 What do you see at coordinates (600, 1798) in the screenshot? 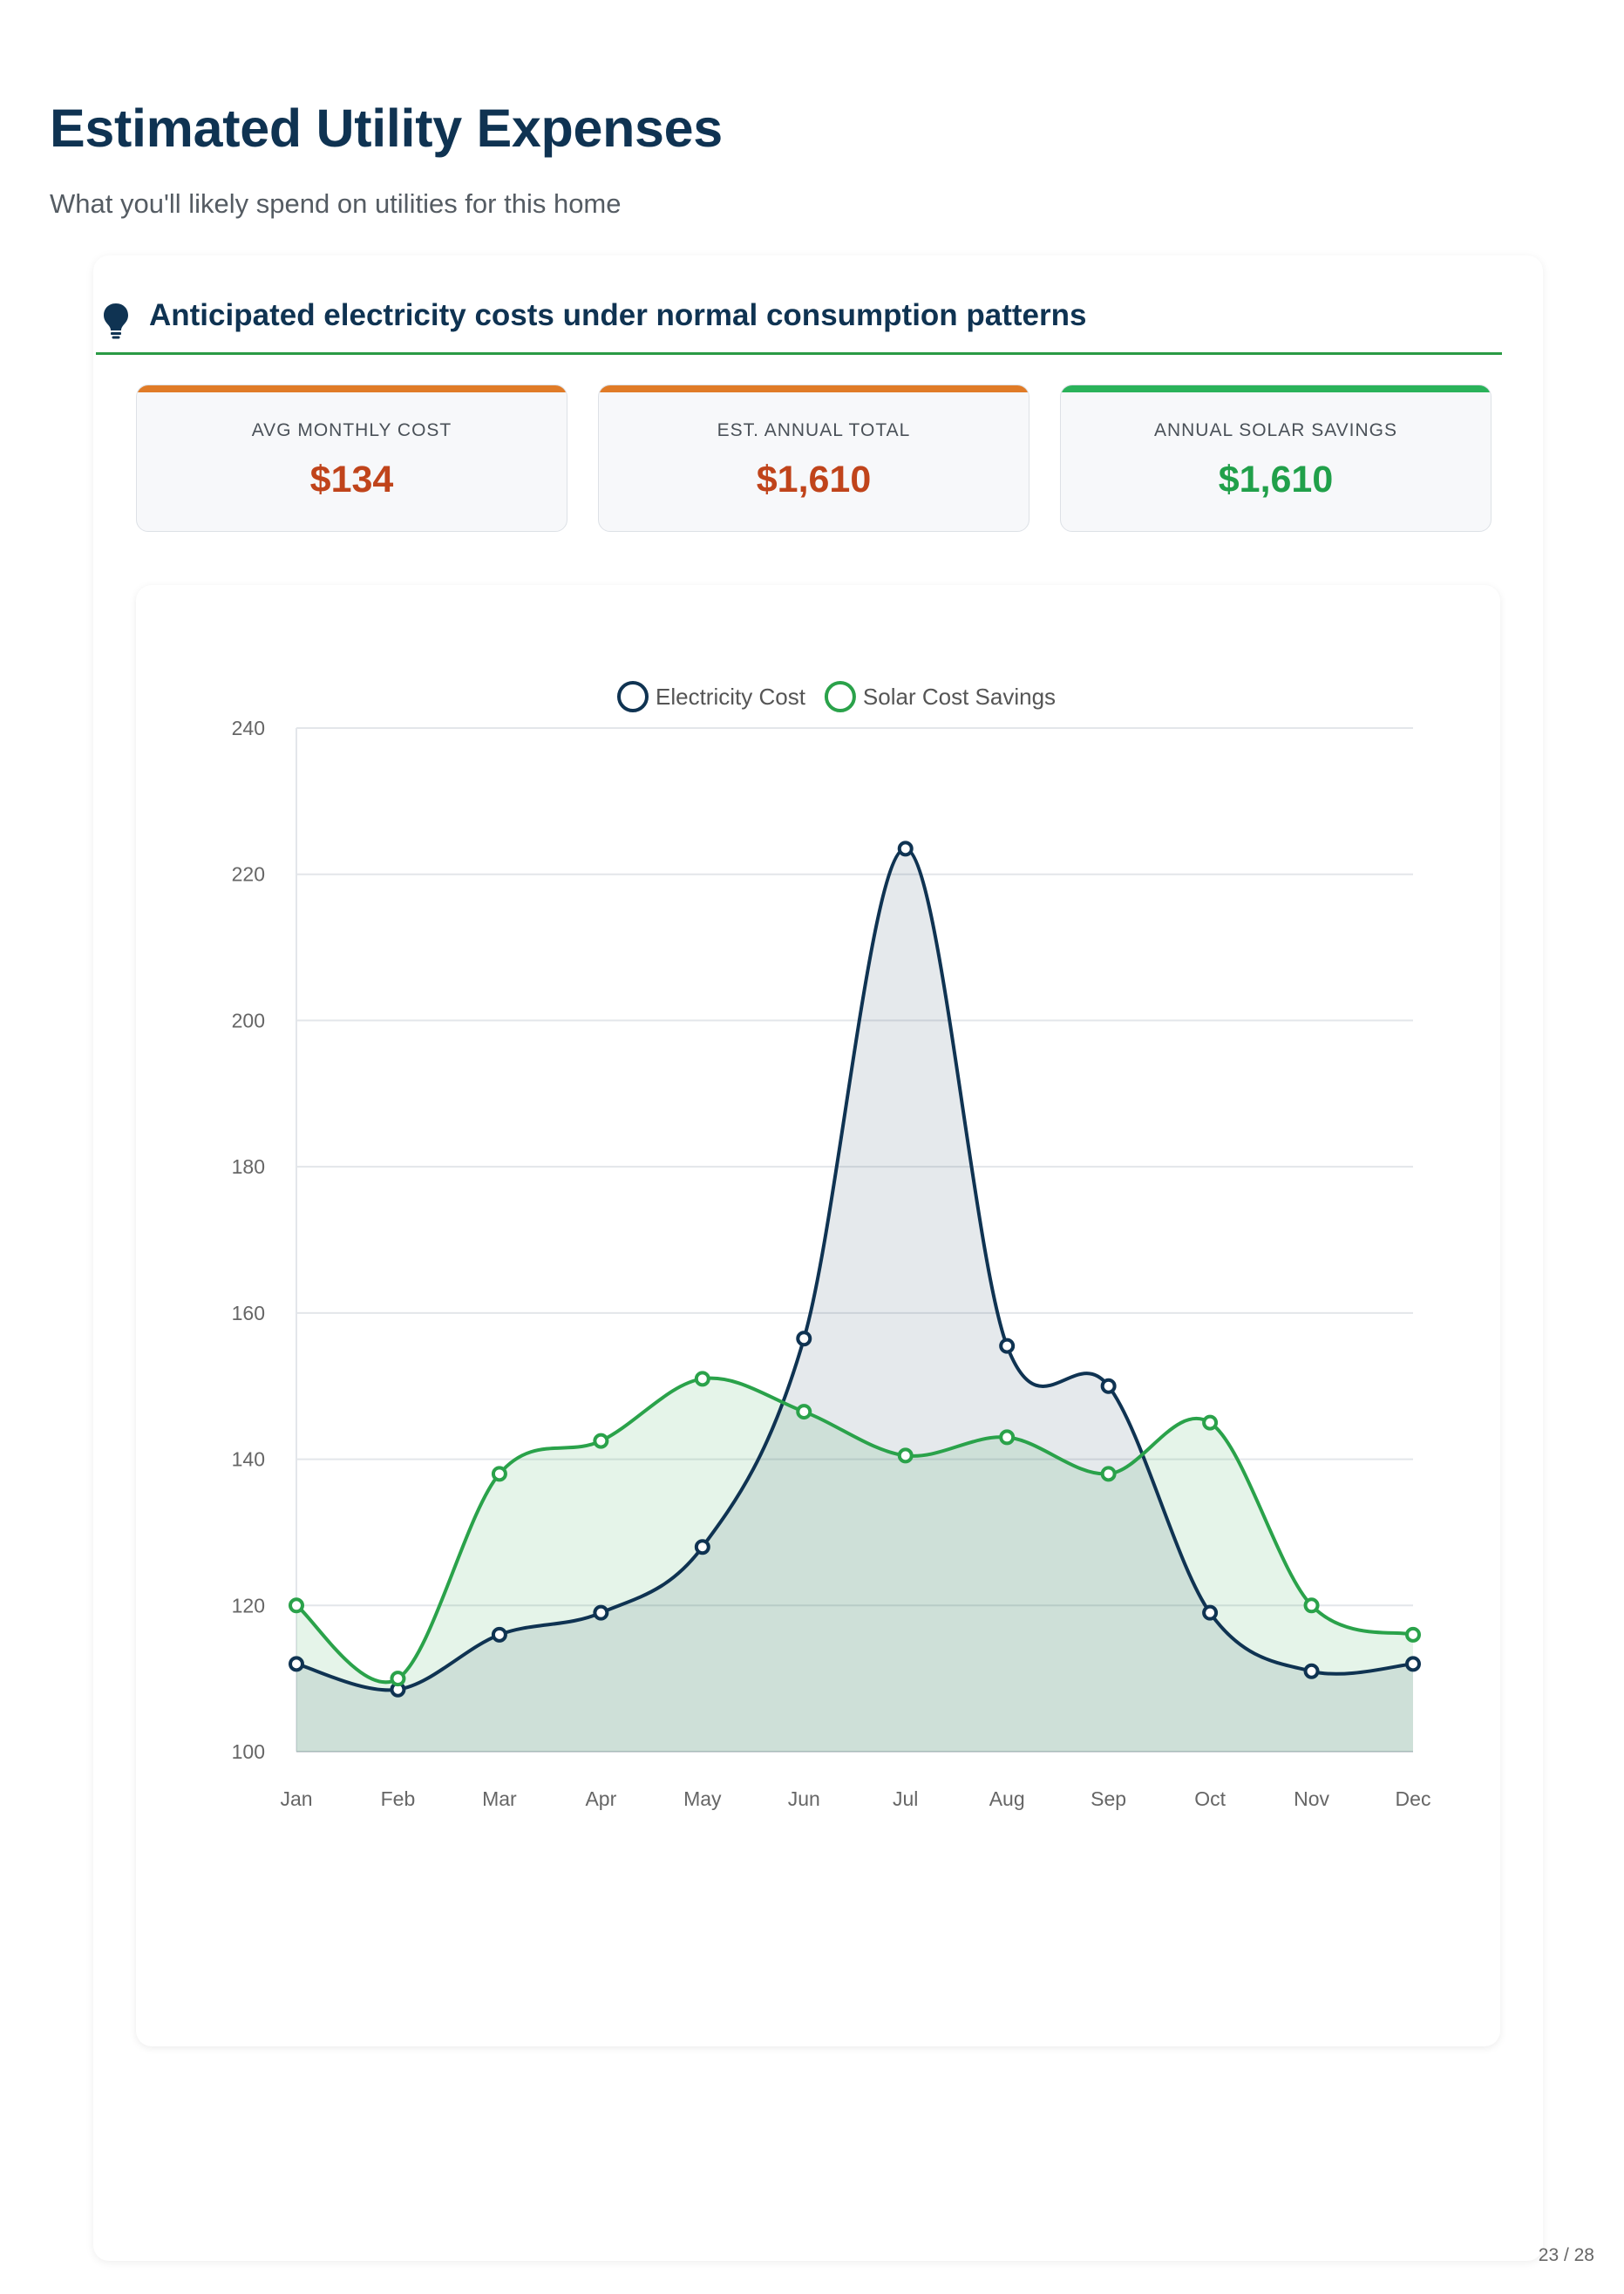
I see `x-tick-label: Apr` at bounding box center [600, 1798].